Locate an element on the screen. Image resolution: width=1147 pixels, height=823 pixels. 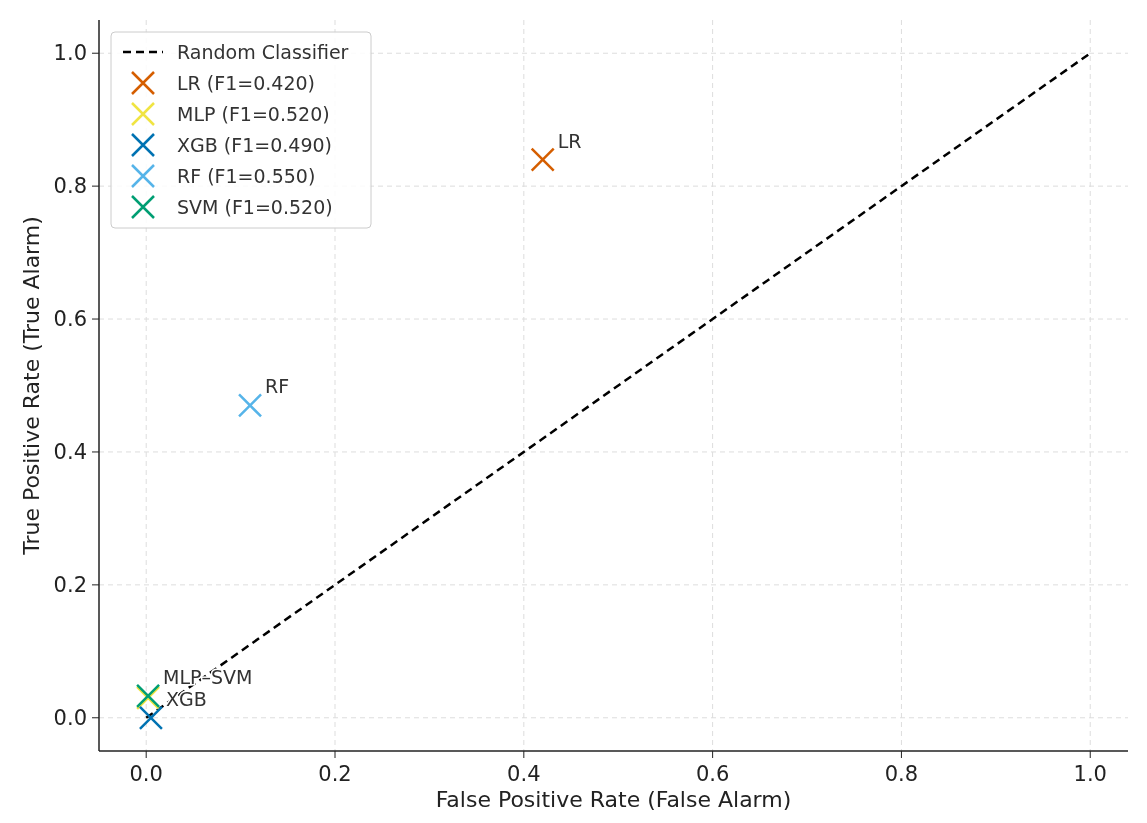
x-tick-label: 0.6 is located at coordinates (712, 774).